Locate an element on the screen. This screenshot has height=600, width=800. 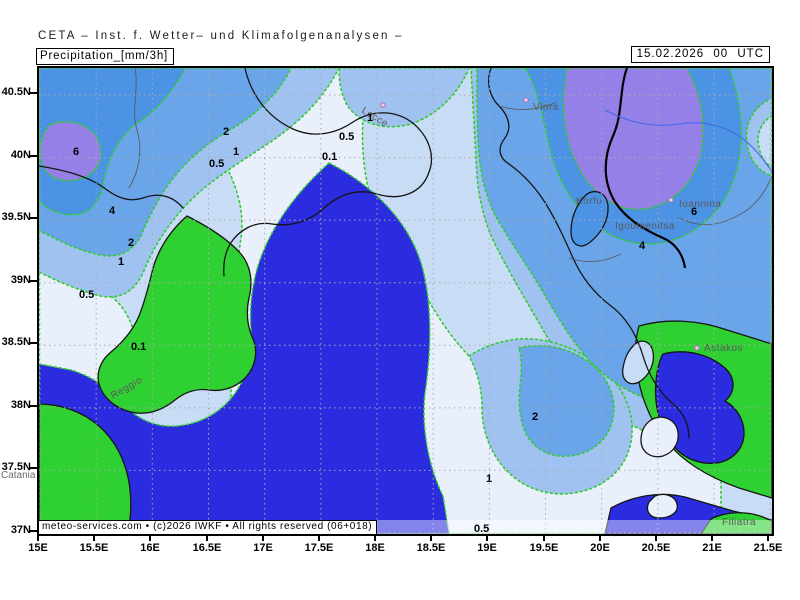
inner-border-epirus is located at coordinates (725, 200).